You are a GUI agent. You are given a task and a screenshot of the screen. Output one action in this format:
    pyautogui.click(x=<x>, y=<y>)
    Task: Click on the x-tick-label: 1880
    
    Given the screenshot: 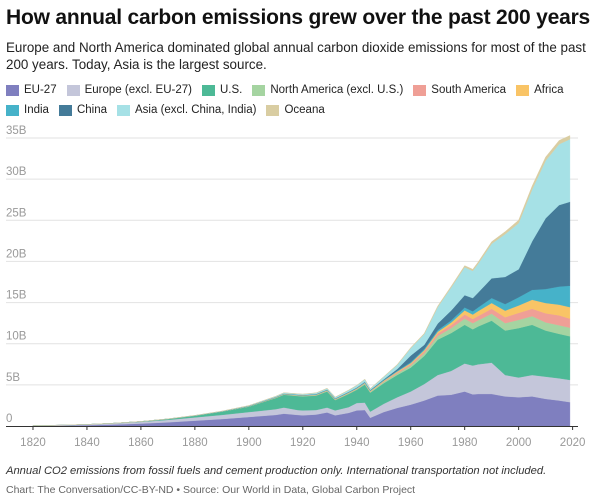 What is the action you would take?
    pyautogui.click(x=195, y=443)
    